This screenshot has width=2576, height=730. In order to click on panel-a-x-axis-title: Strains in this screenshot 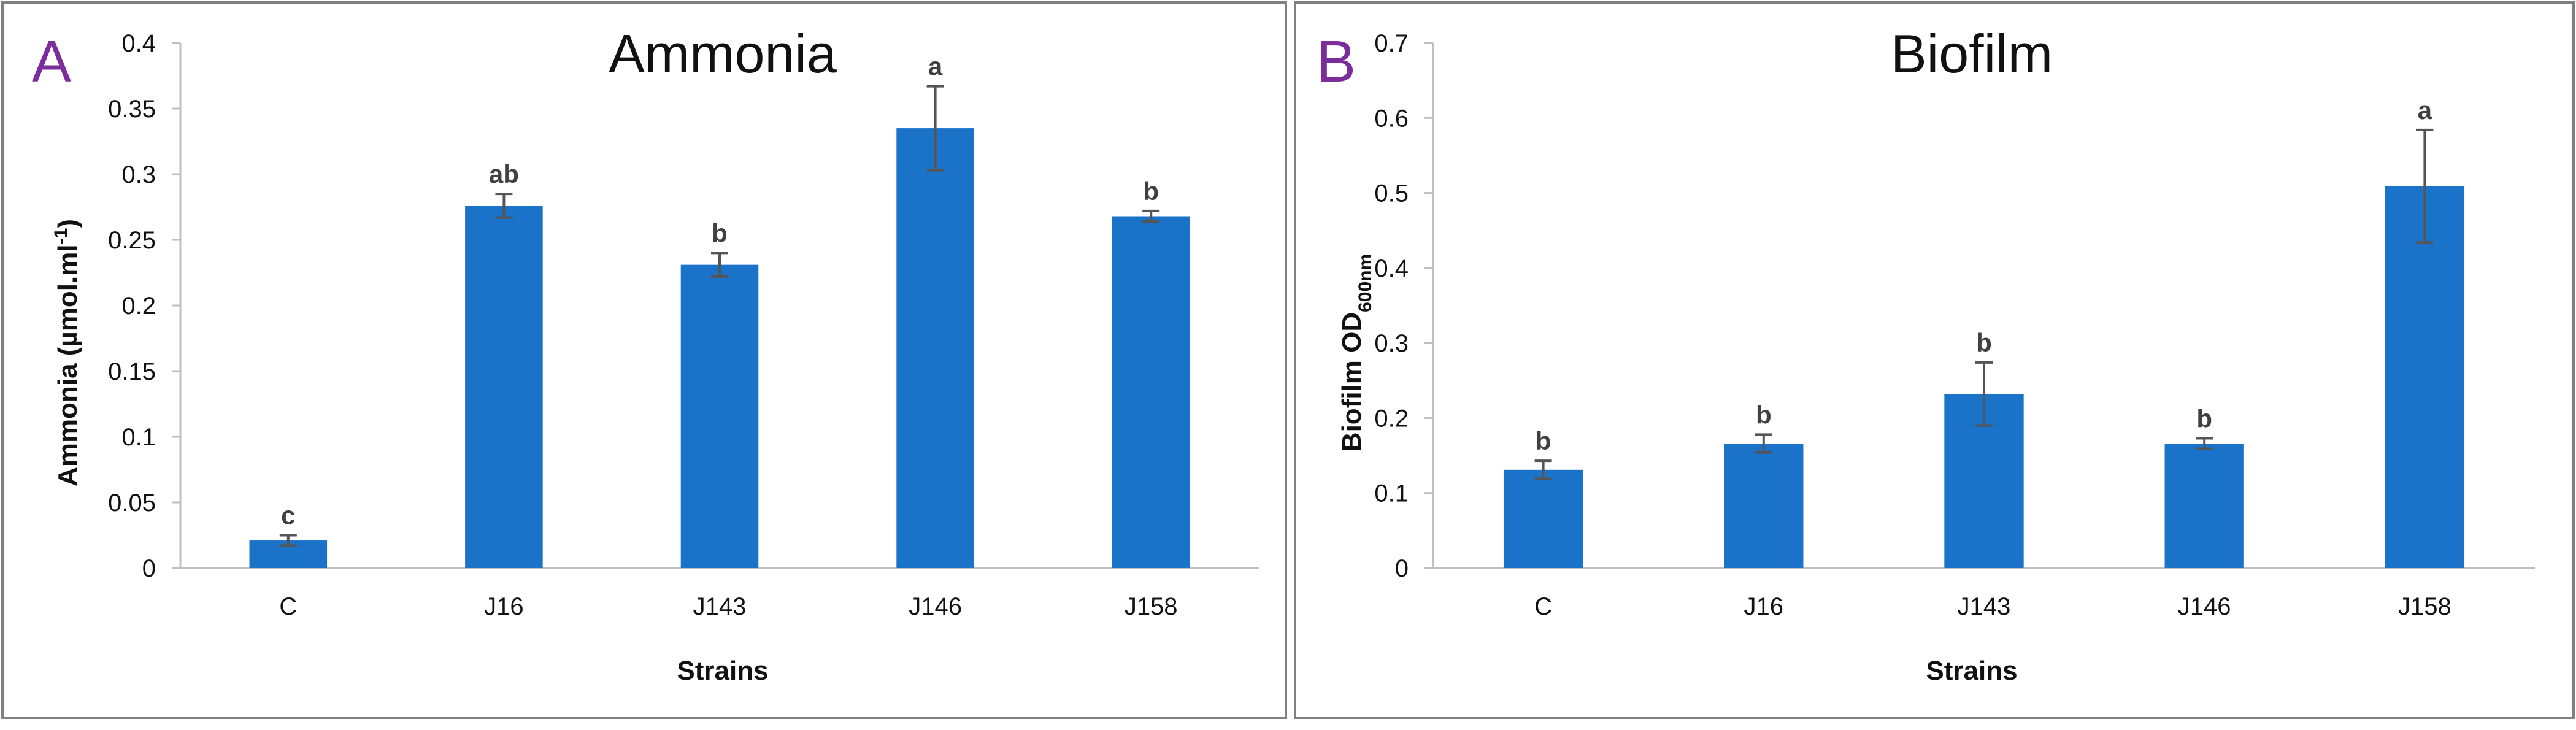, I will do `click(723, 671)`.